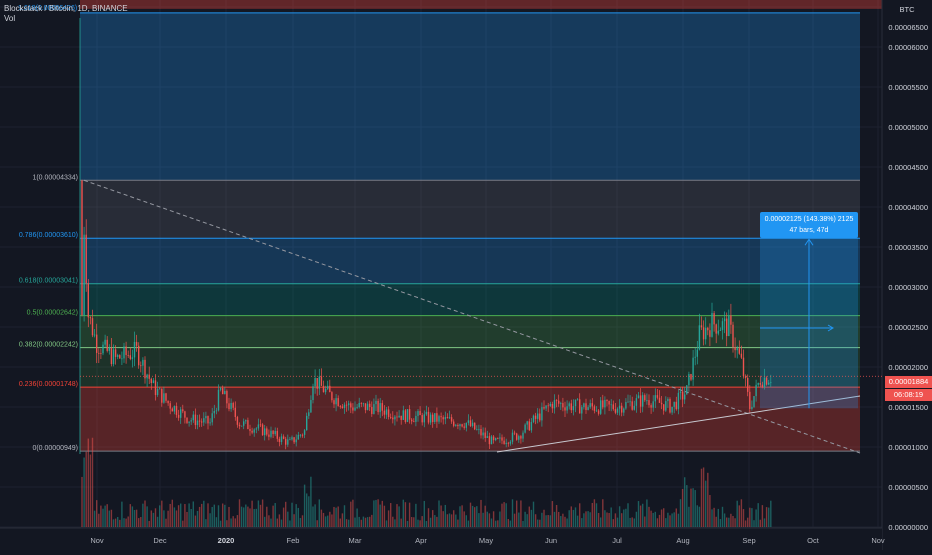 The height and width of the screenshot is (555, 932). Describe the element at coordinates (66, 19) in the screenshot. I see `volume-legend: Vol` at that location.